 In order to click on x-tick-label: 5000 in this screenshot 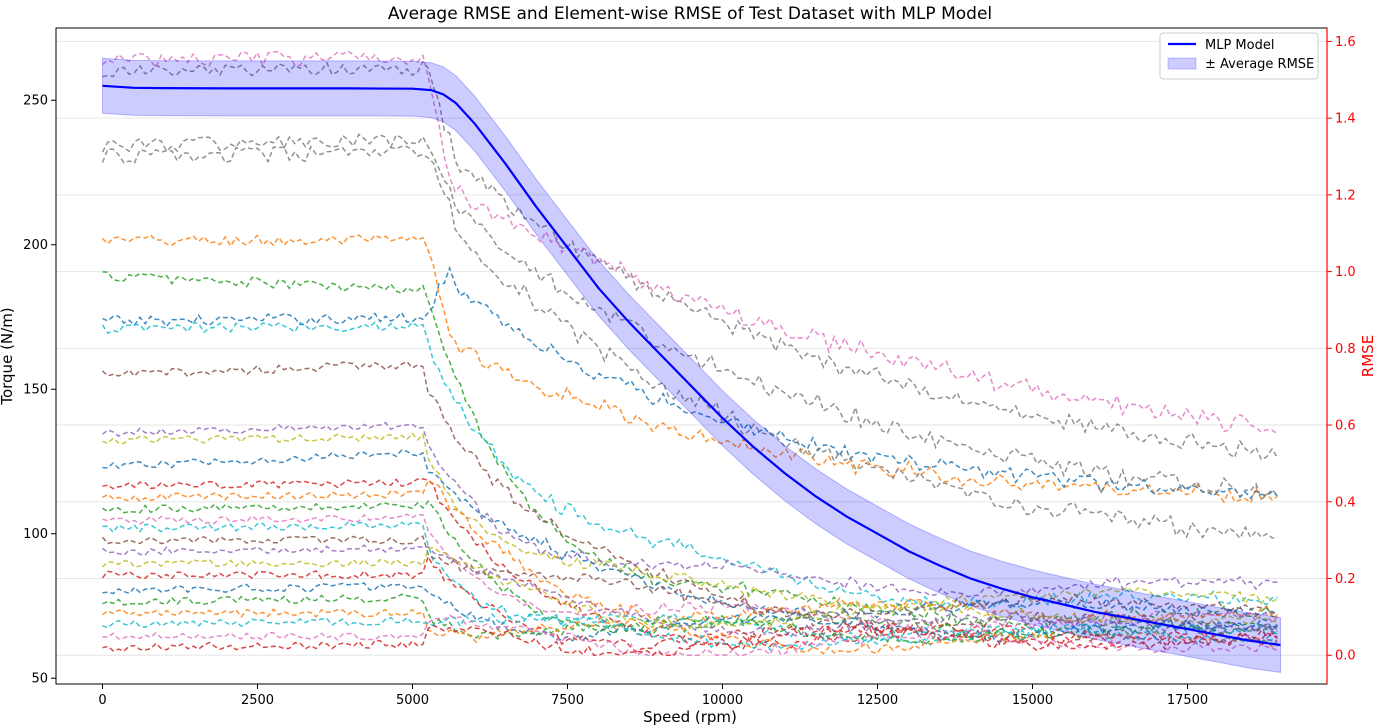, I will do `click(412, 700)`.